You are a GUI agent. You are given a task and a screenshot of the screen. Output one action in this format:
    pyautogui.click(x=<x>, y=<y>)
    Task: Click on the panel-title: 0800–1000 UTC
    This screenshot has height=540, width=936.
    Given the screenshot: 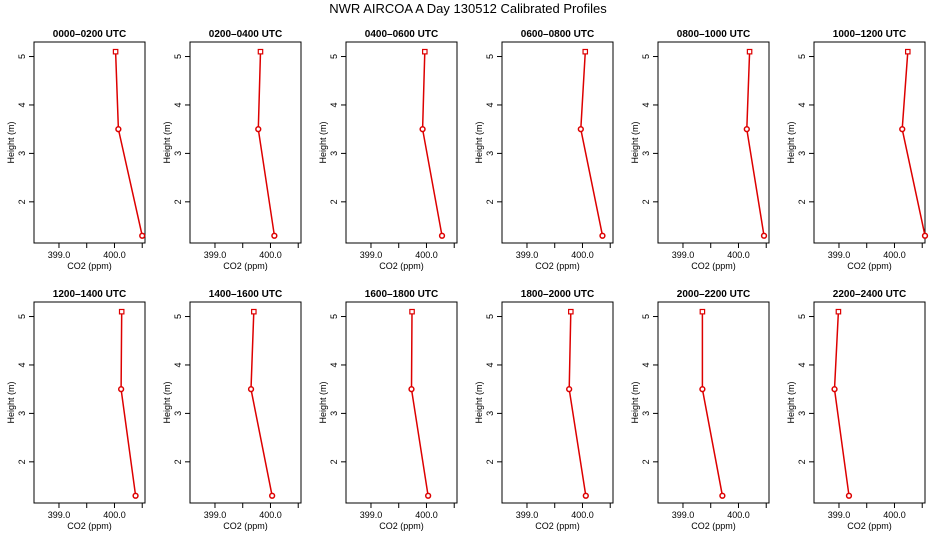 What is the action you would take?
    pyautogui.click(x=713, y=34)
    